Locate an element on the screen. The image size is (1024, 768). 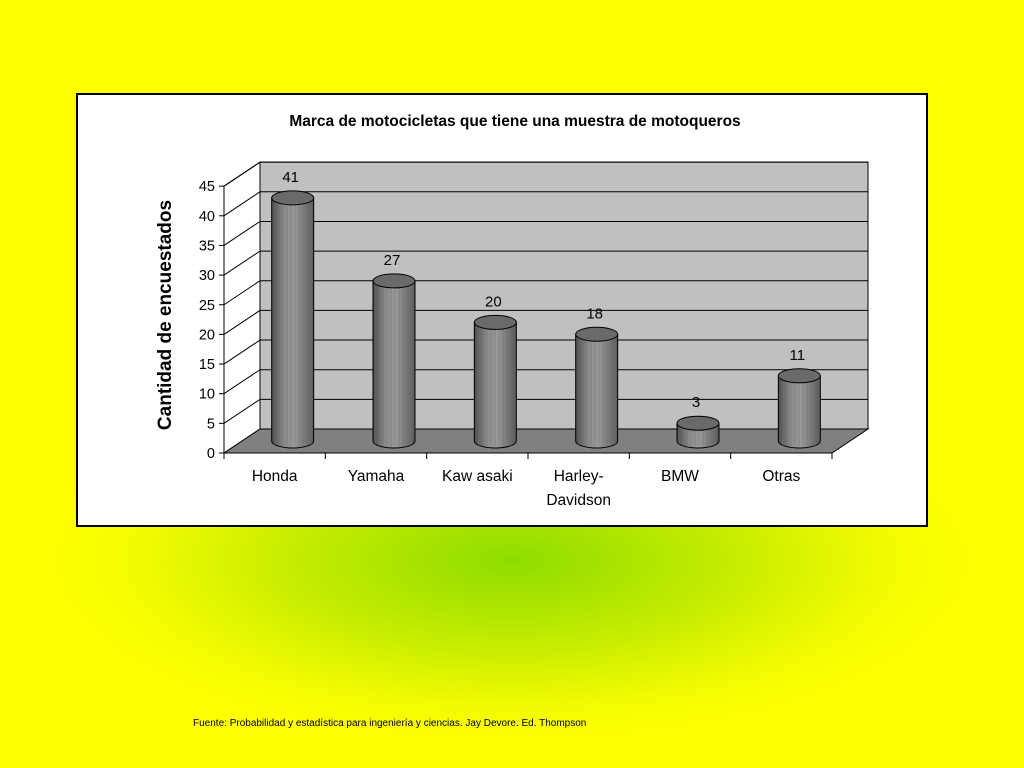
x-tick-label: BMW is located at coordinates (680, 476).